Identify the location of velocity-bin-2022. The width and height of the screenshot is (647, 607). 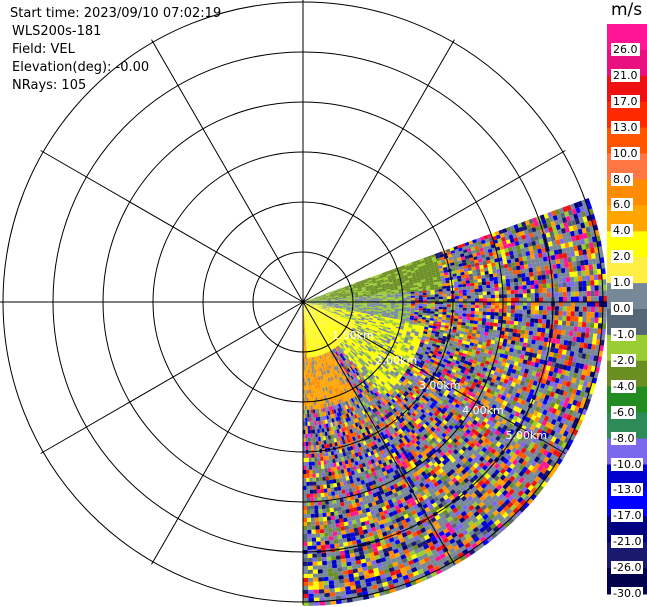
(594, 341).